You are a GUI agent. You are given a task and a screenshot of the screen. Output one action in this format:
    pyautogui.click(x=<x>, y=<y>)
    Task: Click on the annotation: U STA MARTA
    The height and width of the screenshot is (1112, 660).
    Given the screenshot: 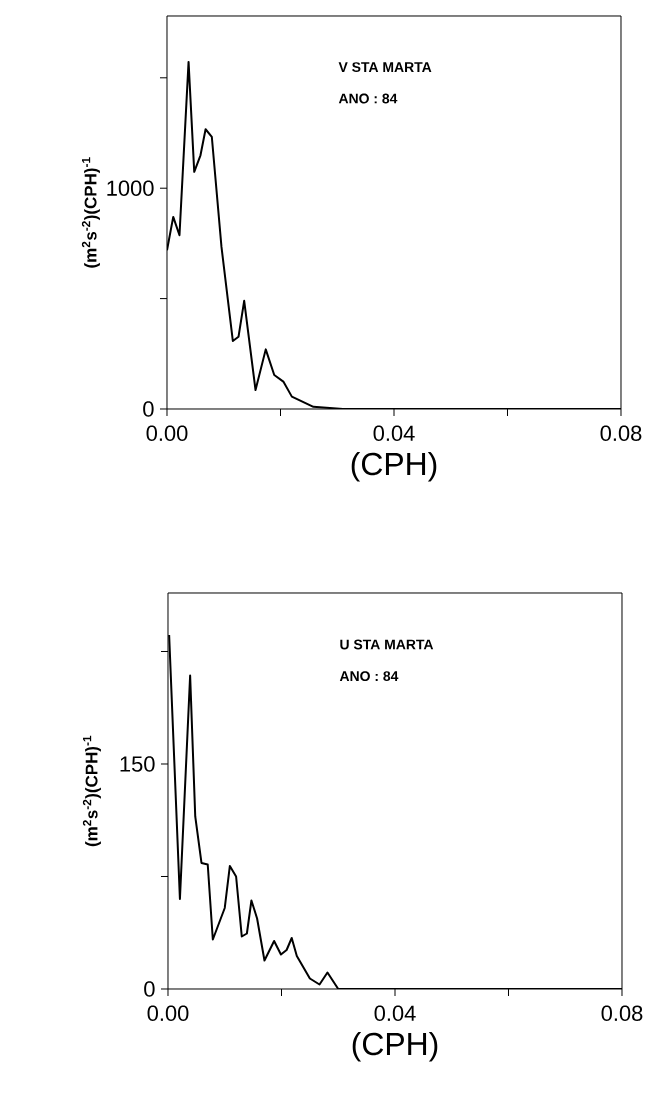 What is the action you would take?
    pyautogui.click(x=387, y=644)
    